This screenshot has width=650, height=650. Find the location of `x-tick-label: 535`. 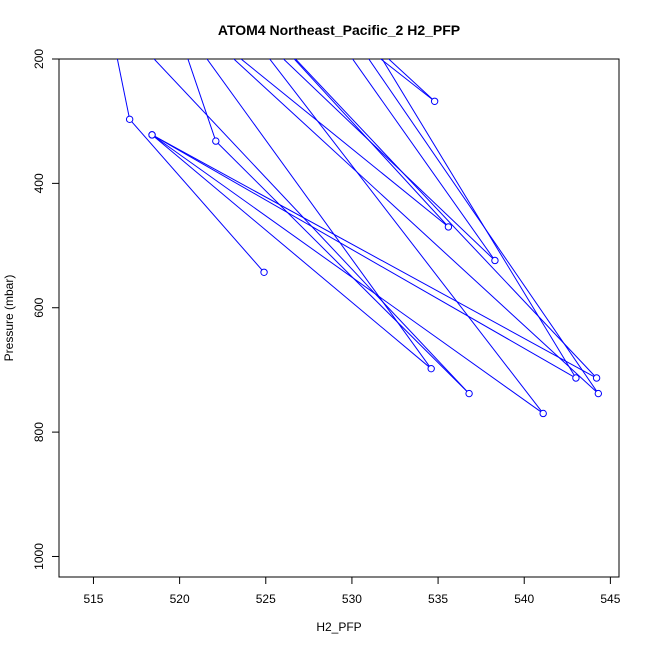

x-tick-label: 535 is located at coordinates (438, 599).